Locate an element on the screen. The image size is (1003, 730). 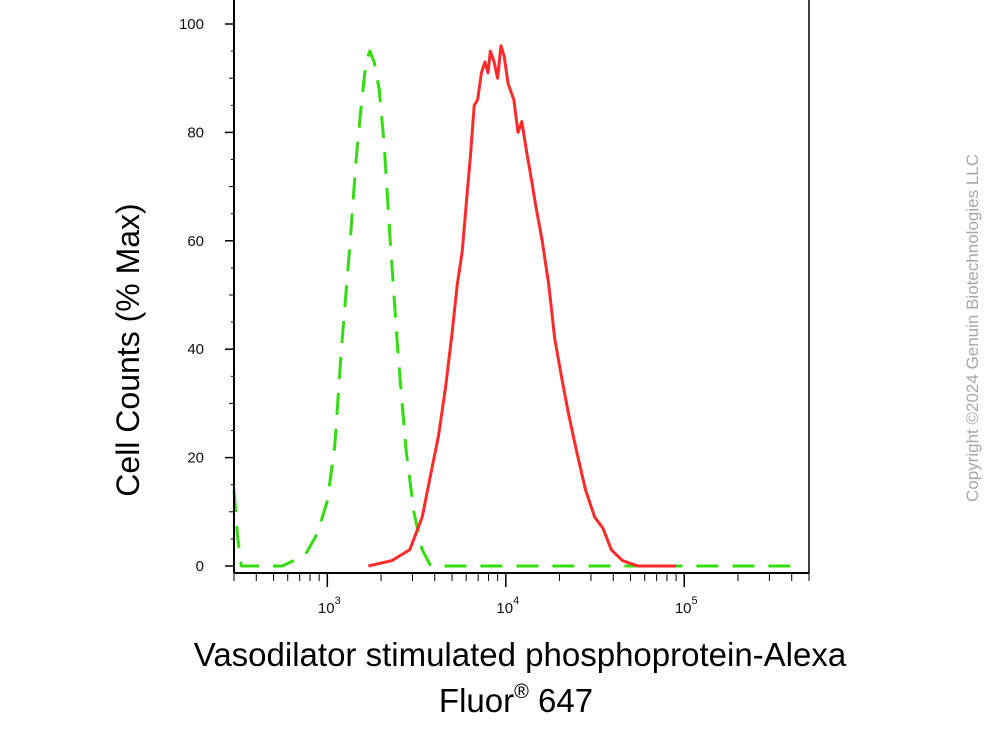
y-tick-label: 20 is located at coordinates (195, 458).